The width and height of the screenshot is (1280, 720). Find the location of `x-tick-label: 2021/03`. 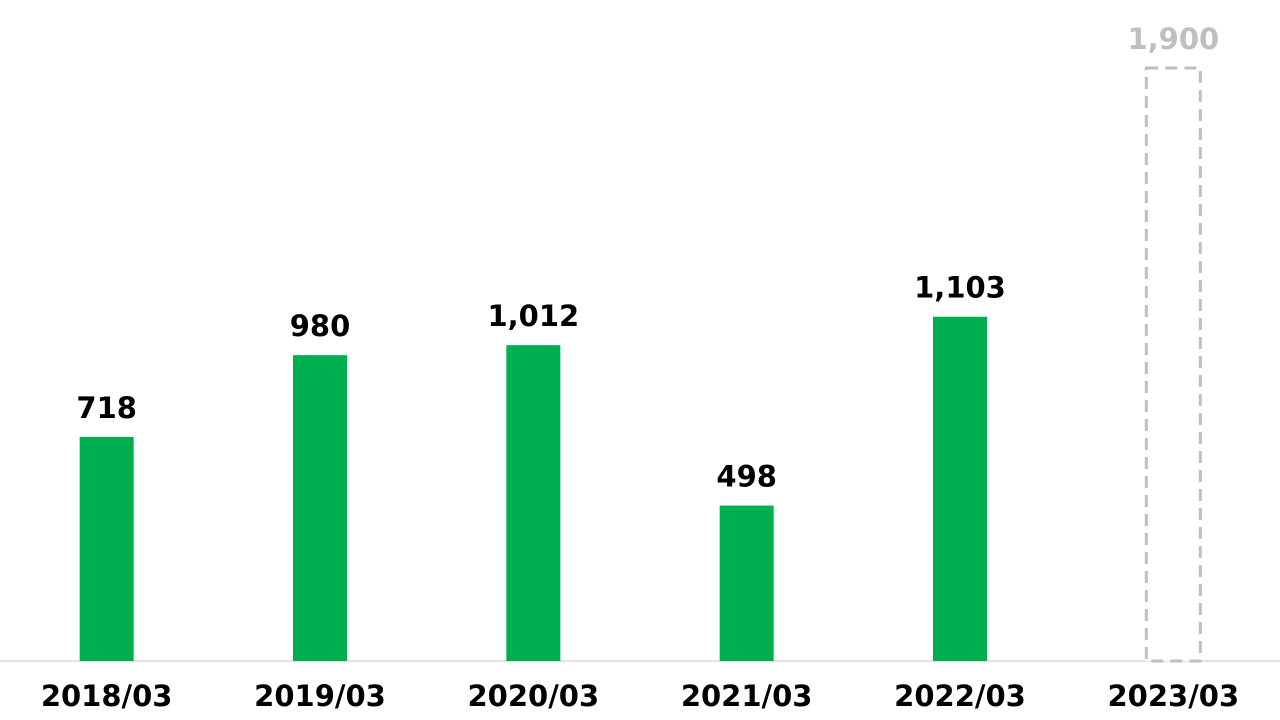

x-tick-label: 2021/03 is located at coordinates (747, 696).